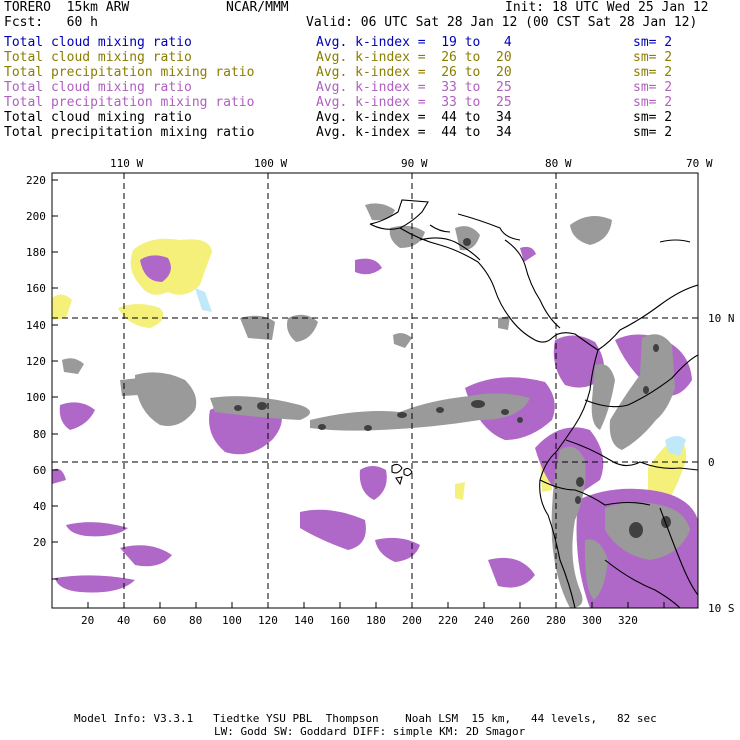 This screenshot has height=740, width=740. What do you see at coordinates (257, 7) in the screenshot?
I see `center-label: NCAR/MMM` at bounding box center [257, 7].